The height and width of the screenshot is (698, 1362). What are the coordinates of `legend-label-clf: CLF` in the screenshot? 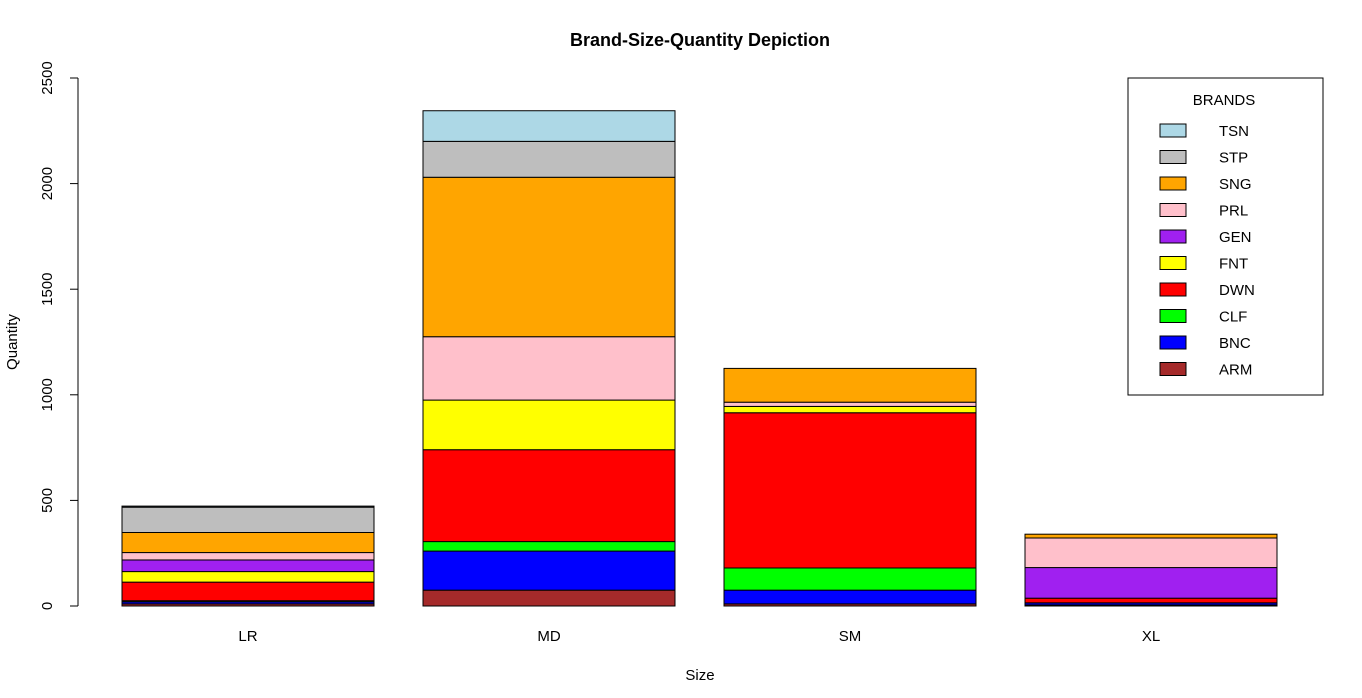 It's located at (1233, 317).